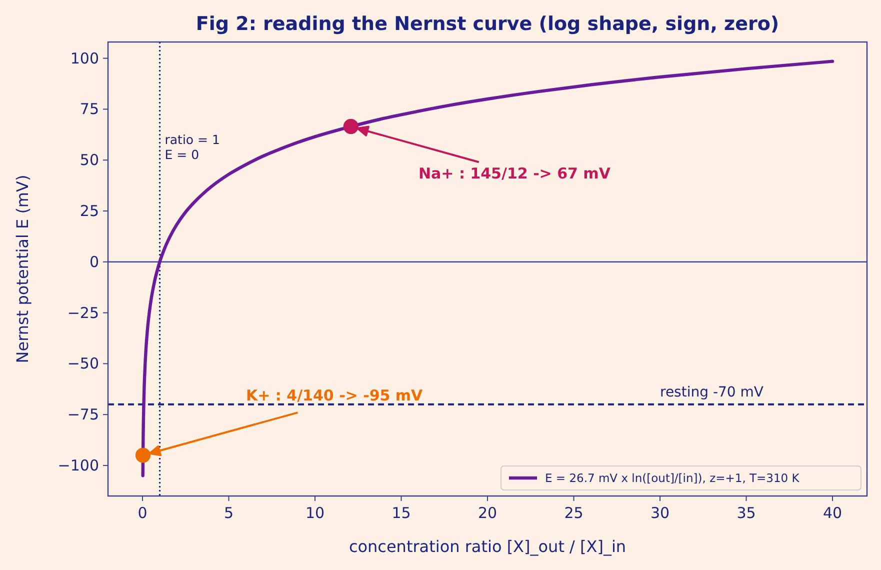  What do you see at coordinates (22, 269) in the screenshot?
I see `y-axis-title: Nernst potential E (mV)` at bounding box center [22, 269].